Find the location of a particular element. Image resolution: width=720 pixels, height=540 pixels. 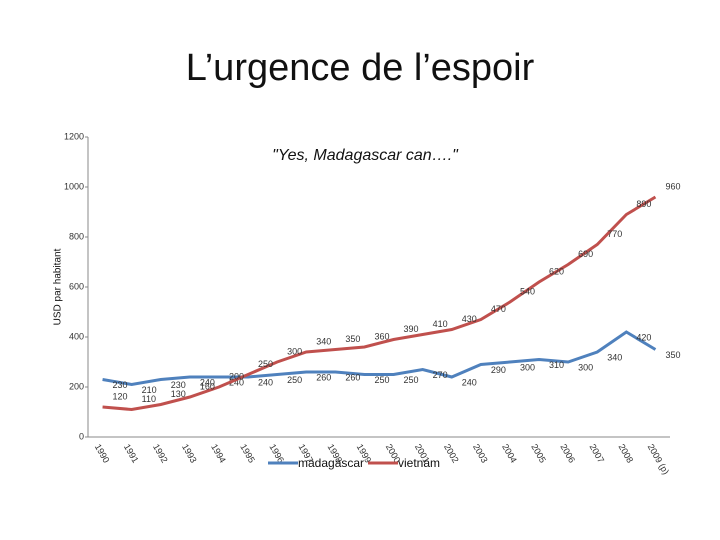

data-label: 410 is located at coordinates (440, 324).